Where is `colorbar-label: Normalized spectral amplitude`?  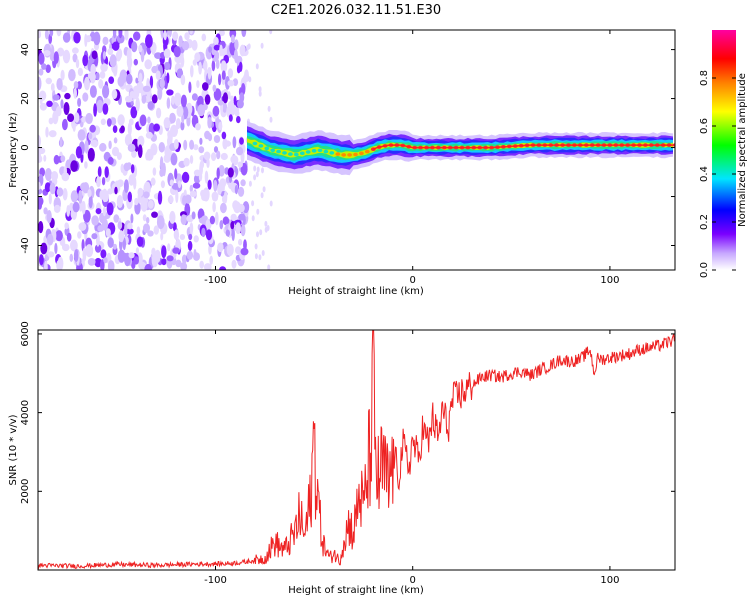
colorbar-label: Normalized spectral amplitude is located at coordinates (742, 150).